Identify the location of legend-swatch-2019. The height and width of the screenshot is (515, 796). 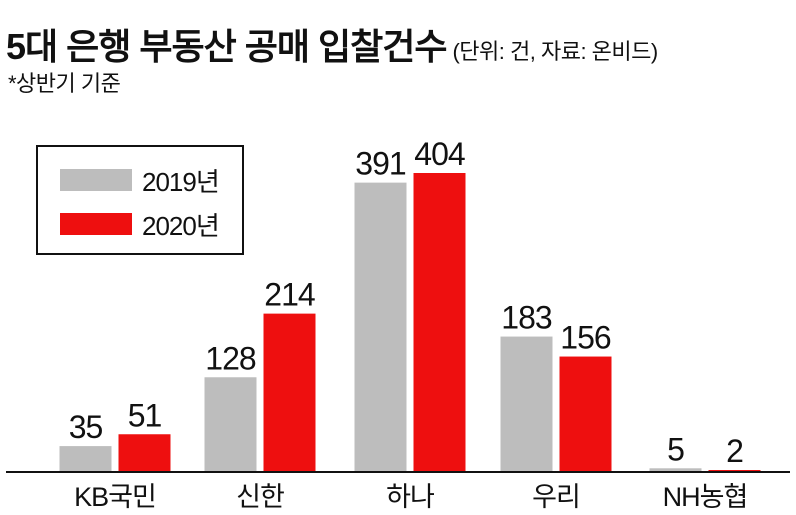
(96, 180).